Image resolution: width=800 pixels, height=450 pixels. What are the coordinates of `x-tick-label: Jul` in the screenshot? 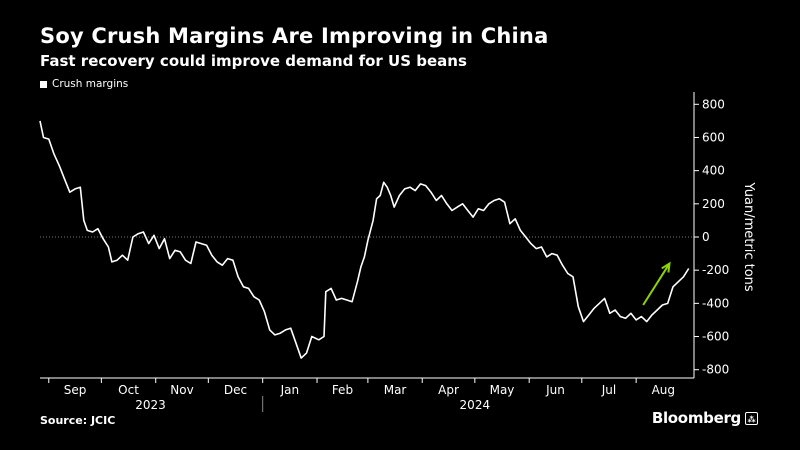 It's located at (608, 390).